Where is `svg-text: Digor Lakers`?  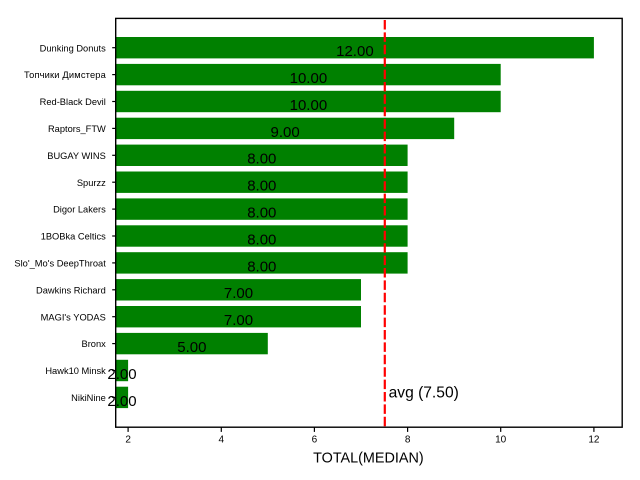
svg-text: Digor Lakers is located at coordinates (79, 210).